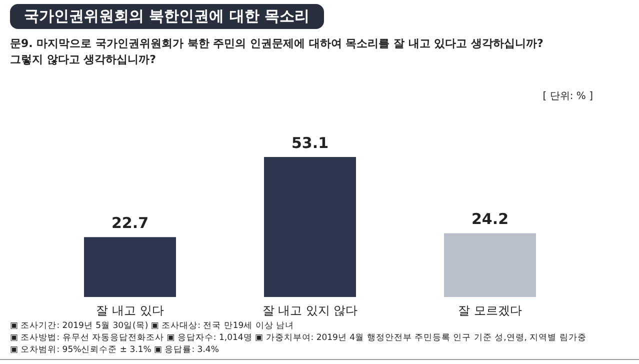 Image resolution: width=639 pixels, height=364 pixels. What do you see at coordinates (130, 223) in the screenshot?
I see `data-label: 22.7` at bounding box center [130, 223].